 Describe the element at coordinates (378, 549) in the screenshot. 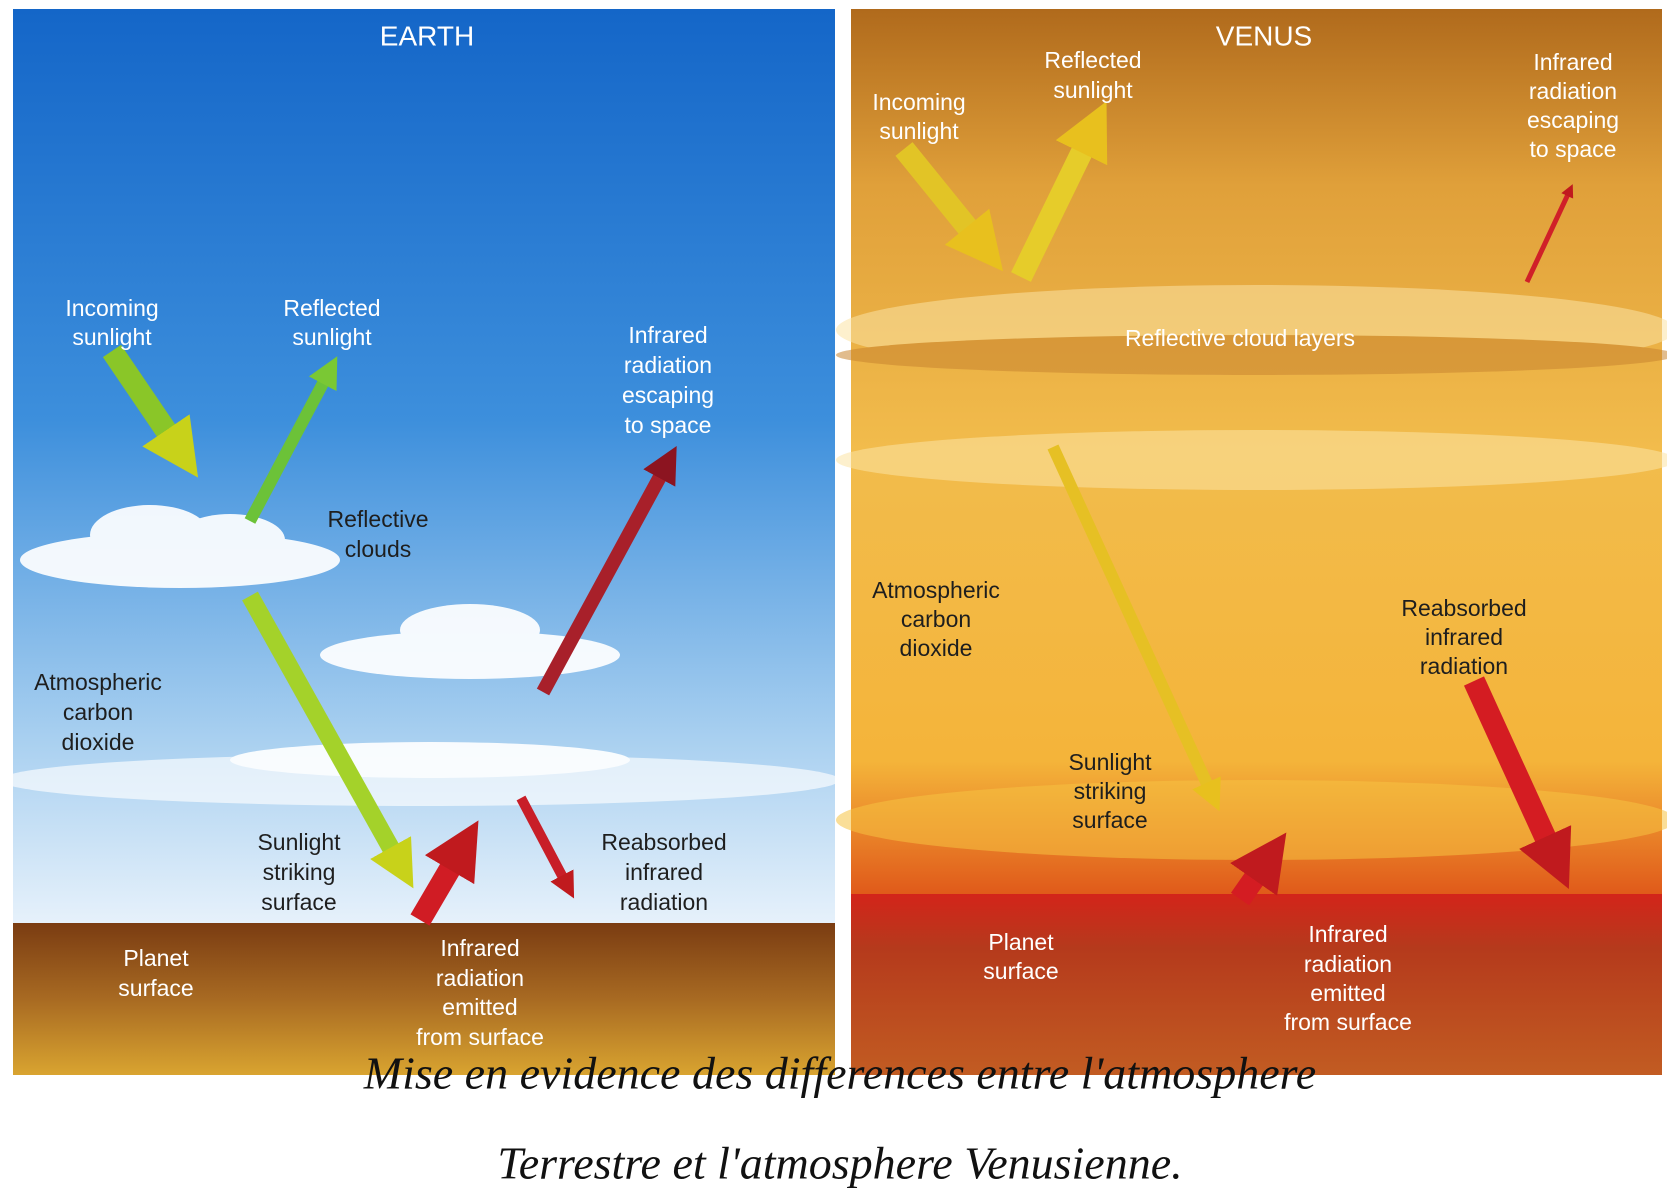

I see `label: clouds` at that location.